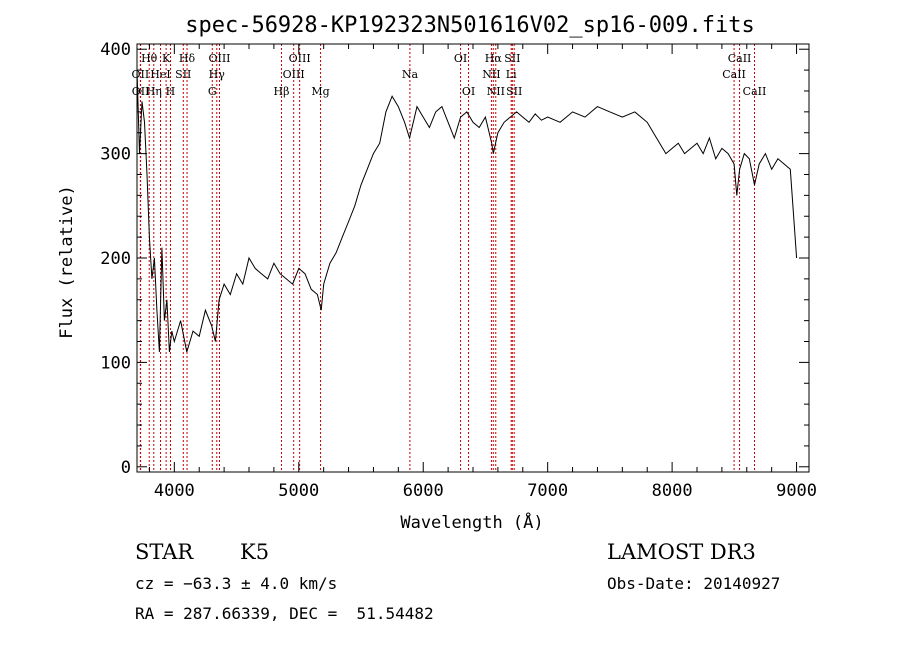 The height and width of the screenshot is (649, 900). Describe the element at coordinates (164, 552) in the screenshot. I see `object-class: STAR` at that location.